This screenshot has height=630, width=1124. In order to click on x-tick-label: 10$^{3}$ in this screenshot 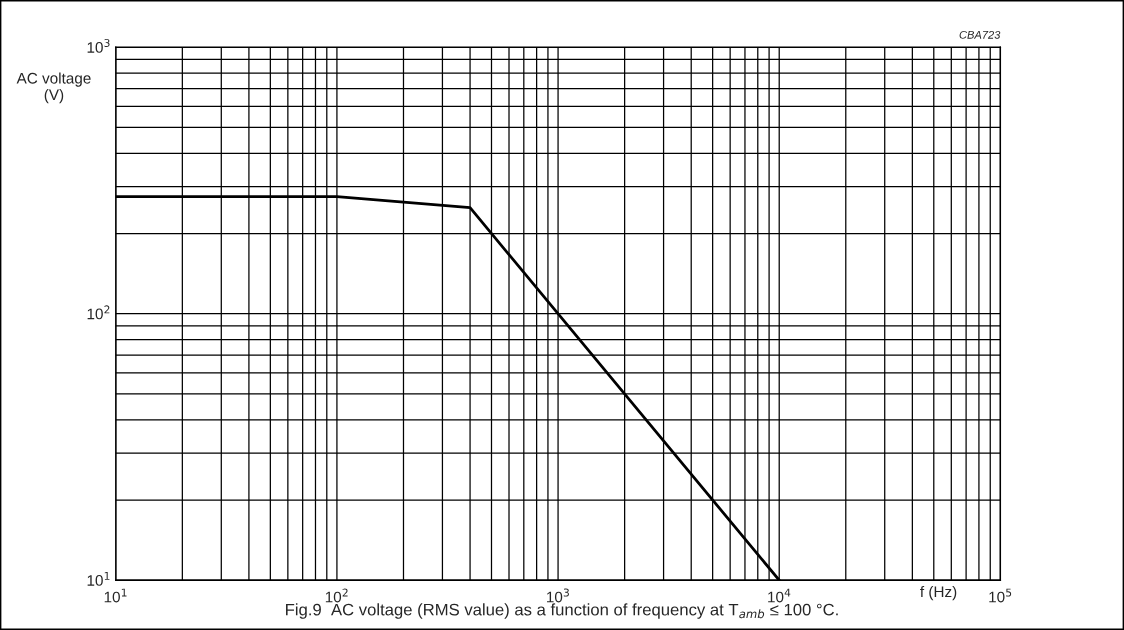, I will do `click(558, 595)`.